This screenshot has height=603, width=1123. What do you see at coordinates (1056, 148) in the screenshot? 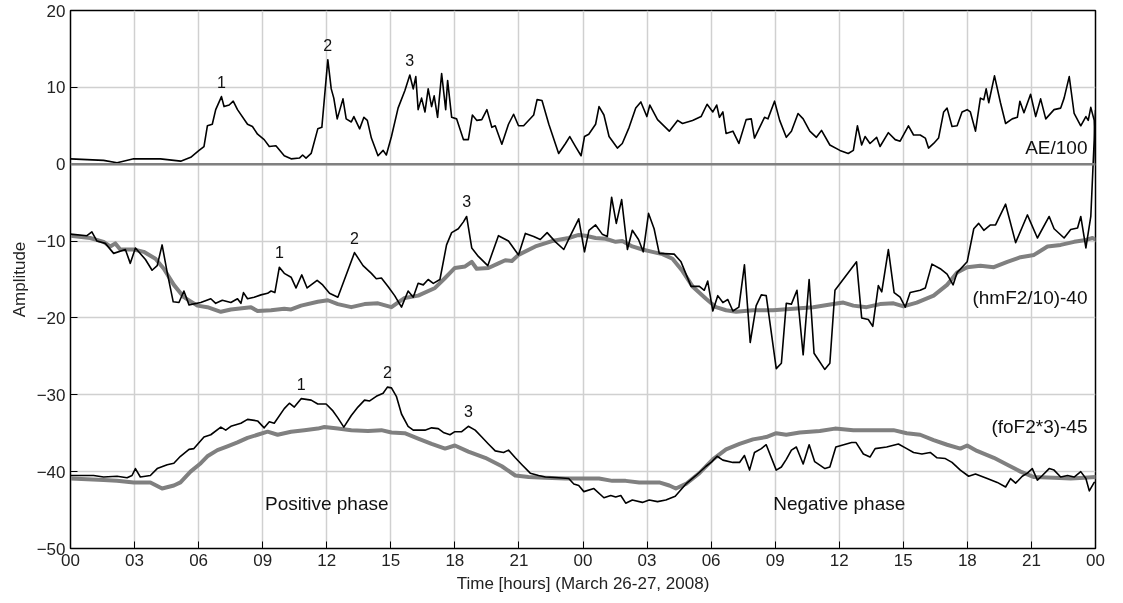
I see `series-label: AE/100` at bounding box center [1056, 148].